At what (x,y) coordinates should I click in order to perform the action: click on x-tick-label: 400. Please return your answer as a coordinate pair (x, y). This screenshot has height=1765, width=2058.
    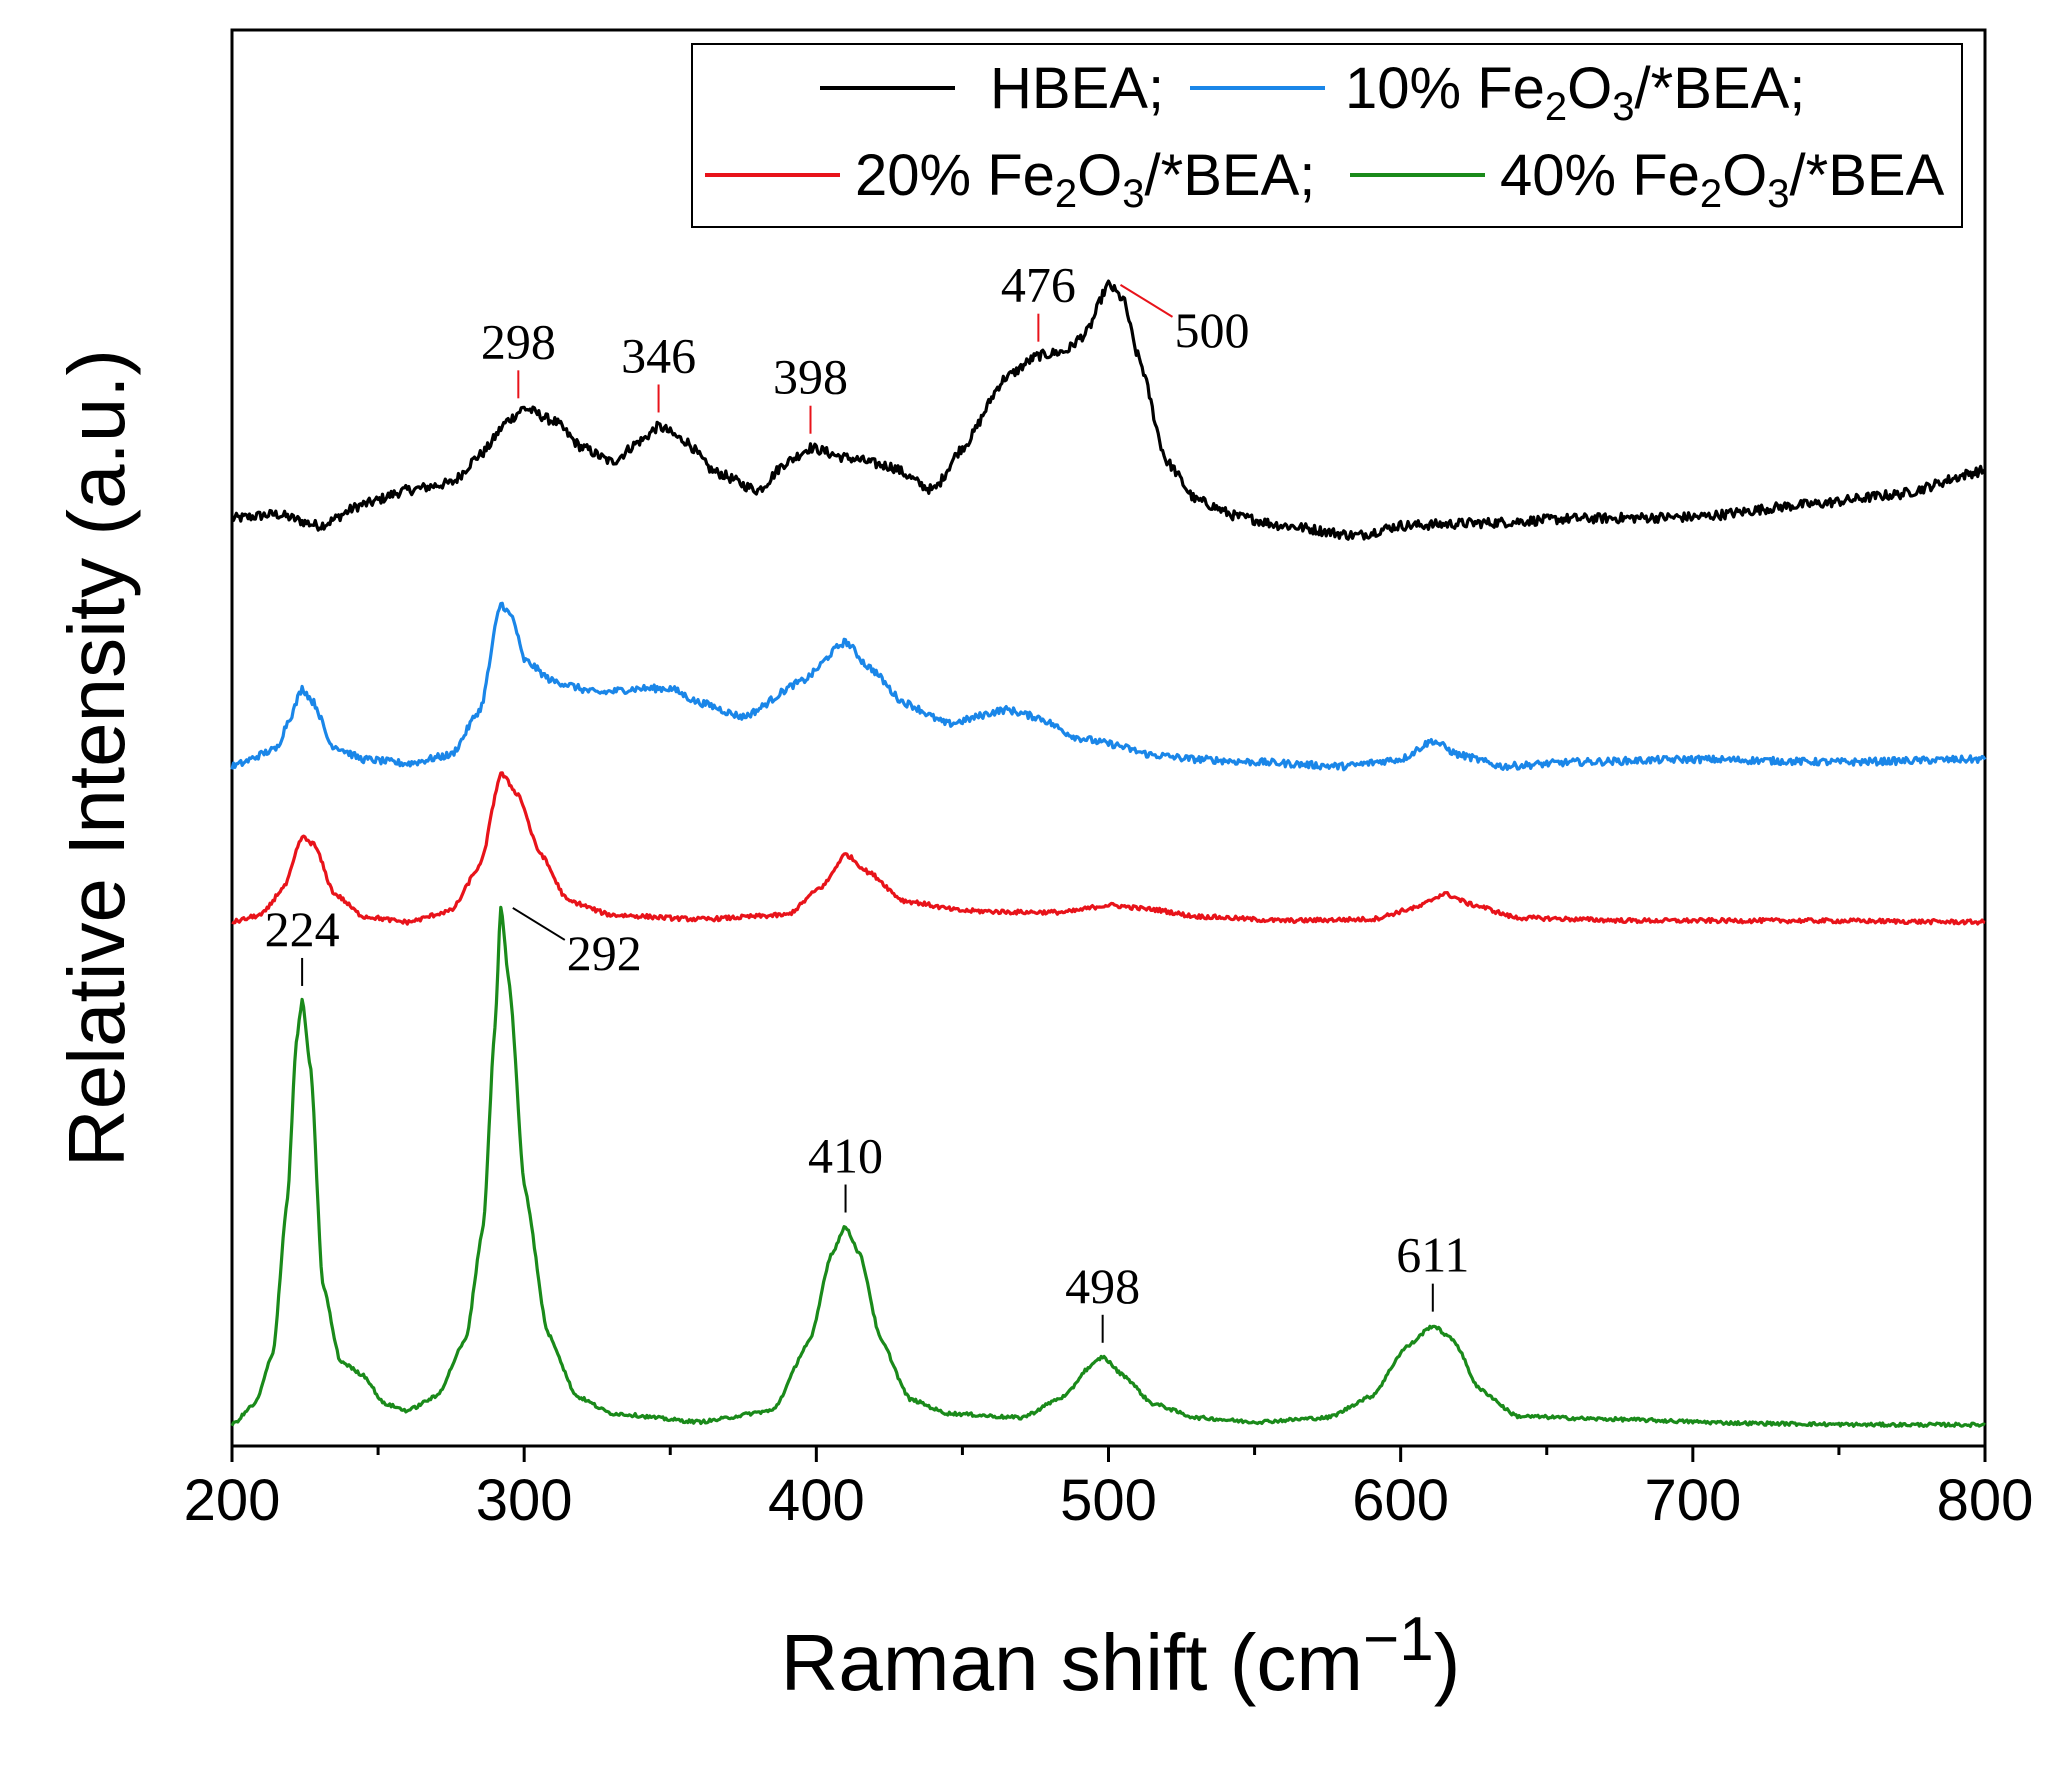
    Looking at the image, I should click on (816, 1500).